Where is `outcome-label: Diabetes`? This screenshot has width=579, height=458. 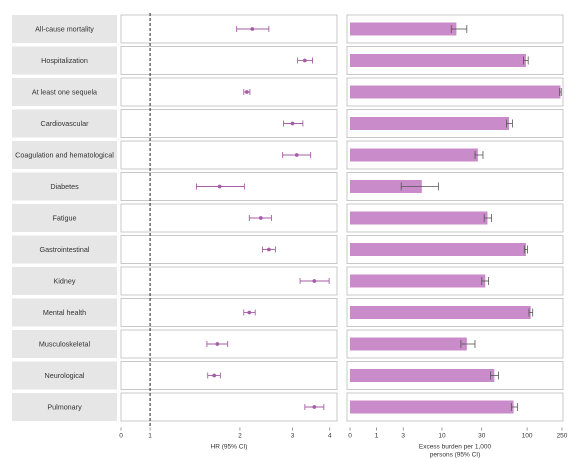
outcome-label: Diabetes is located at coordinates (64, 186).